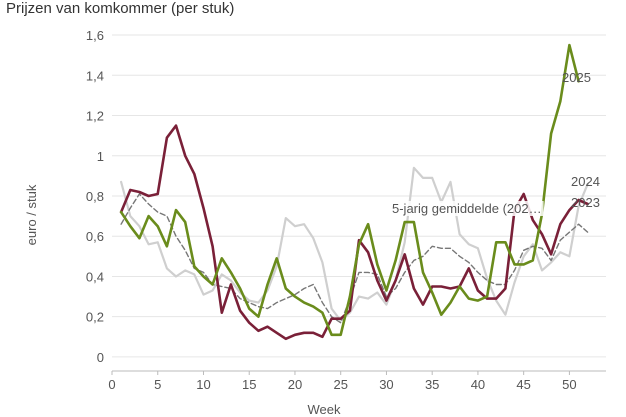 The width and height of the screenshot is (626, 417). What do you see at coordinates (95, 116) in the screenshot?
I see `y-tick-label: 1,2` at bounding box center [95, 116].